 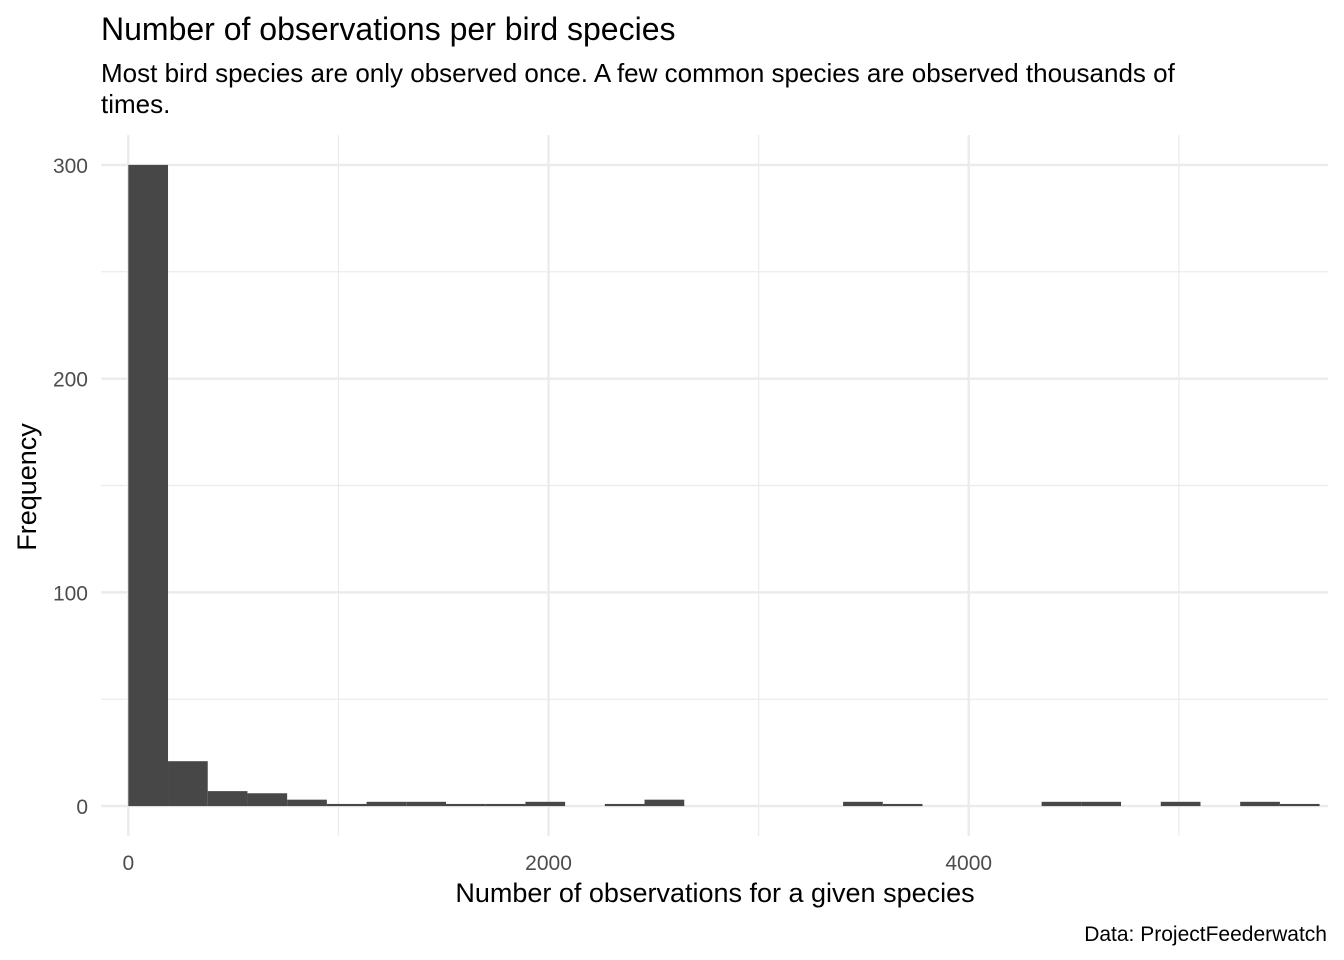 What do you see at coordinates (27, 487) in the screenshot?
I see `y-axis-title: Frequency` at bounding box center [27, 487].